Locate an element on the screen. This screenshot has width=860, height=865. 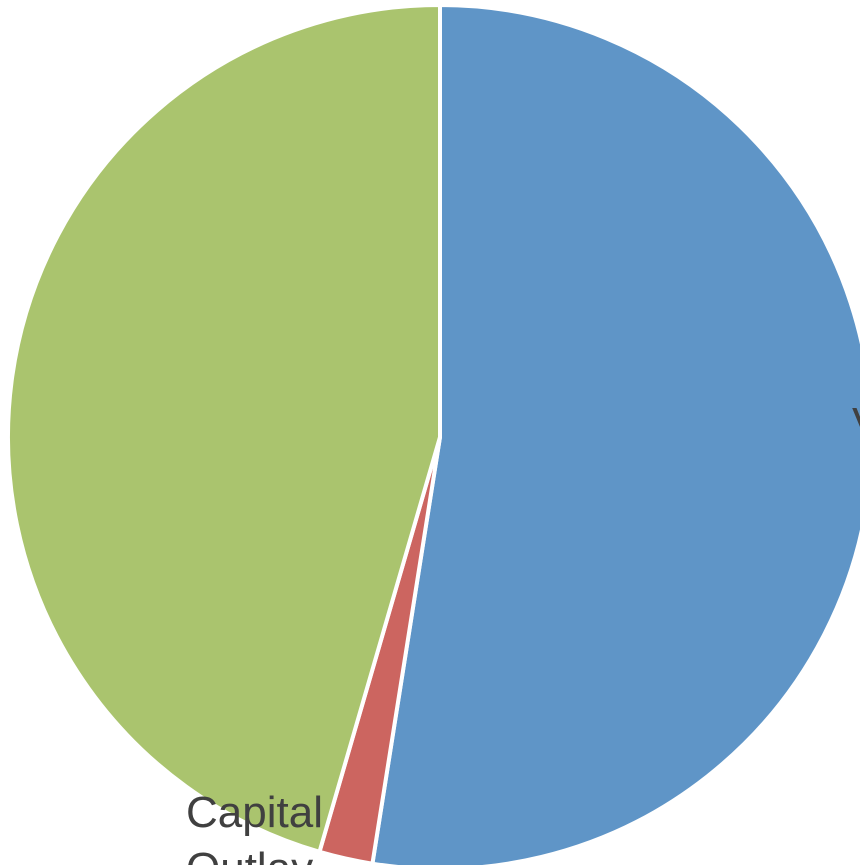
slice-label-0-line-0: V is located at coordinates (856, 423).